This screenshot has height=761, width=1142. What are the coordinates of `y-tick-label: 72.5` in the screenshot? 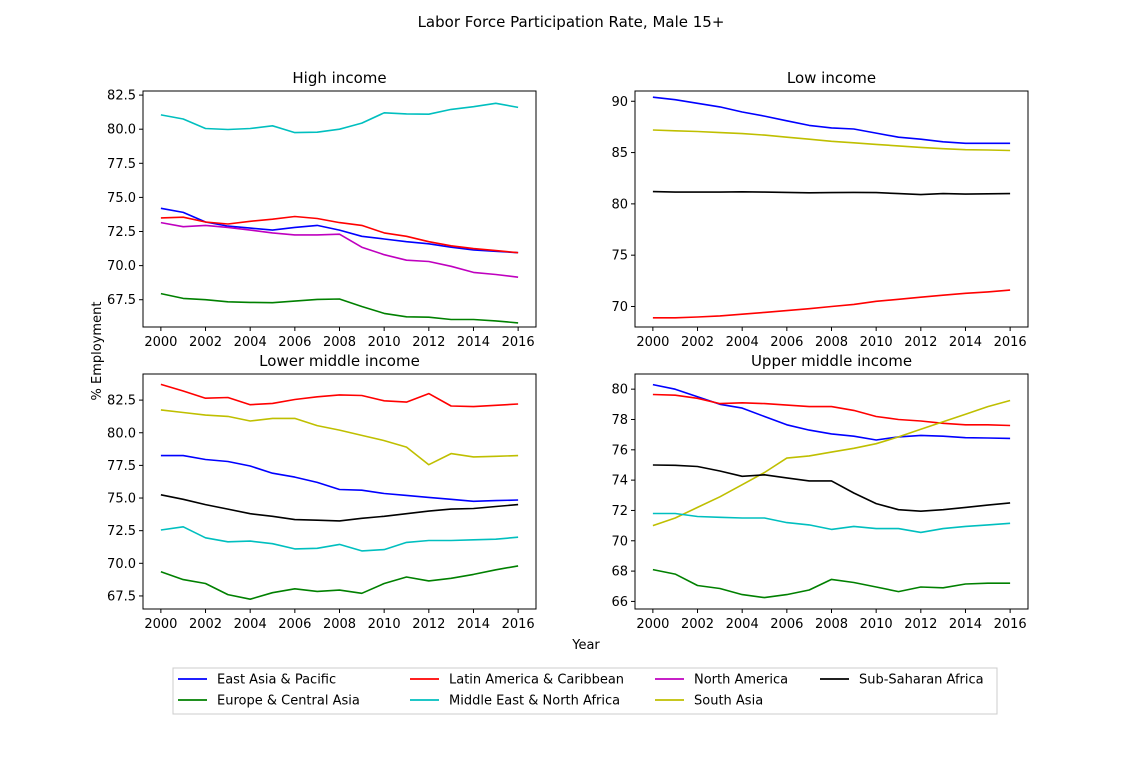 It's located at (121, 531).